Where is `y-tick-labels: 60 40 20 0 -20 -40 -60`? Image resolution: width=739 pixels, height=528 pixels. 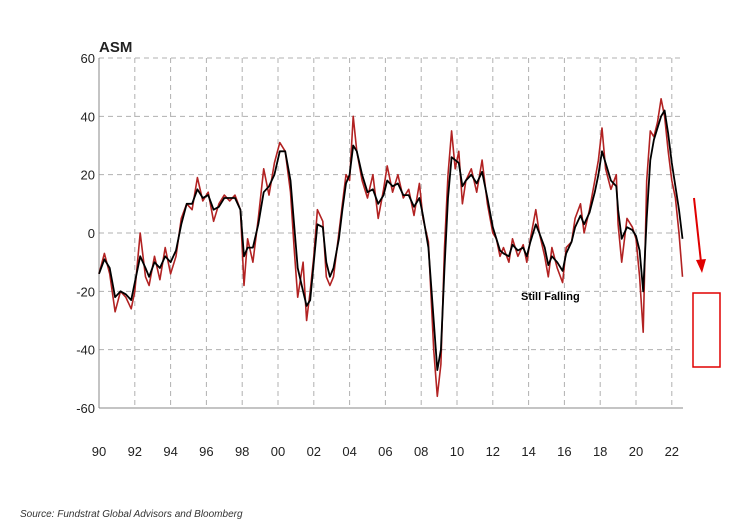
y-tick-labels: 60 40 20 0 -20 -40 -60 is located at coordinates (85, 233).